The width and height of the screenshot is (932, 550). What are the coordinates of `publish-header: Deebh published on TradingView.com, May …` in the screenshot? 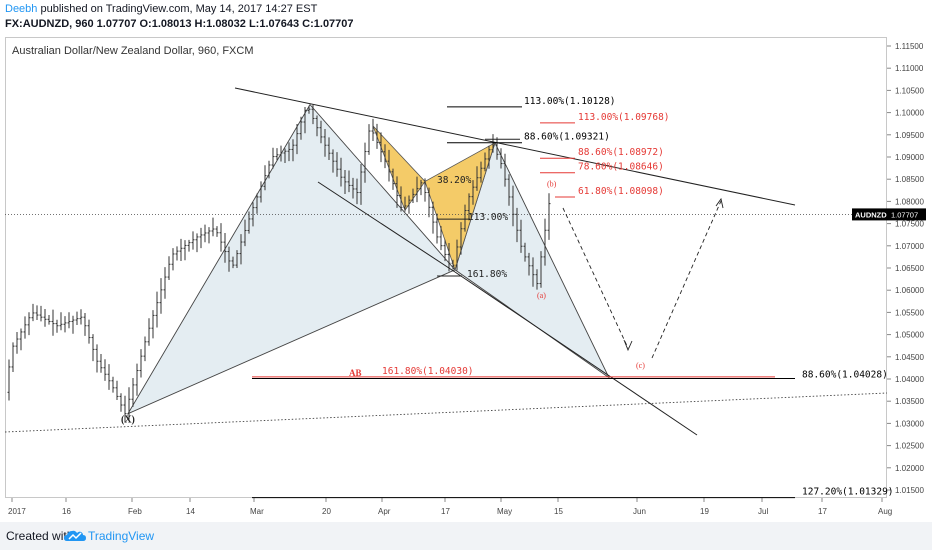 It's located at (466, 17).